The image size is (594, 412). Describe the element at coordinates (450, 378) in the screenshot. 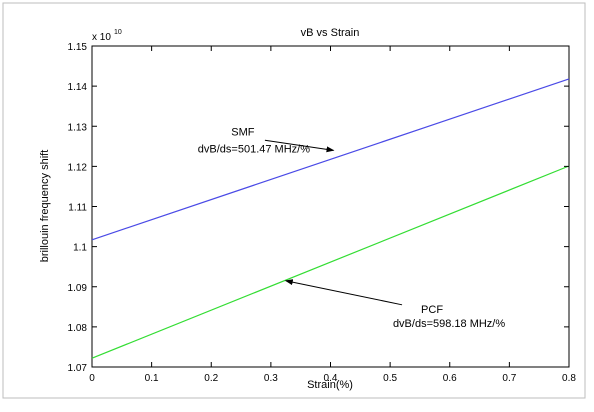

I see `x-tick-label: 0.6` at that location.